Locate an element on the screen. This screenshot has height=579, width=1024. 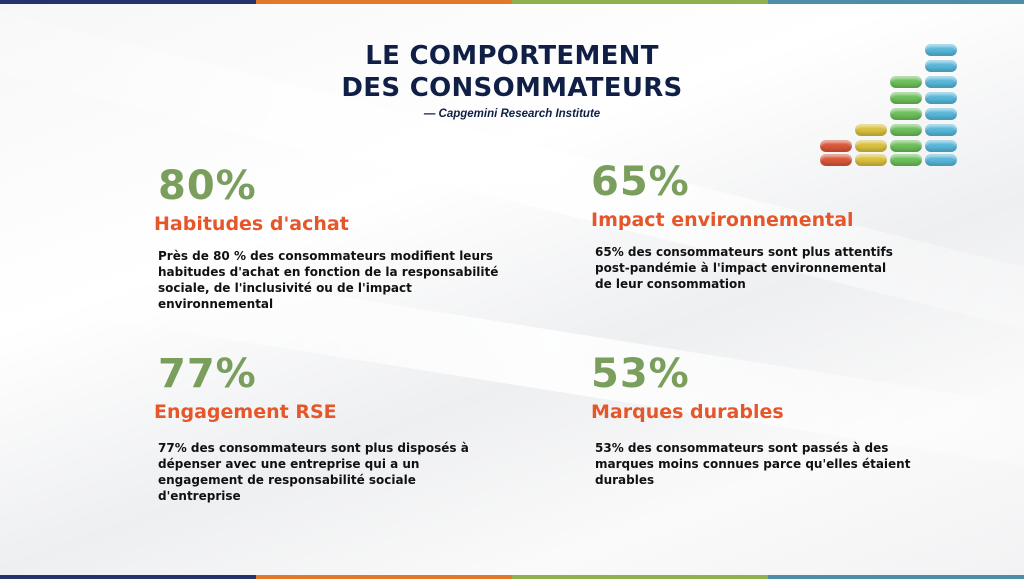
stat-heading: Impact environnemental is located at coordinates (722, 220).